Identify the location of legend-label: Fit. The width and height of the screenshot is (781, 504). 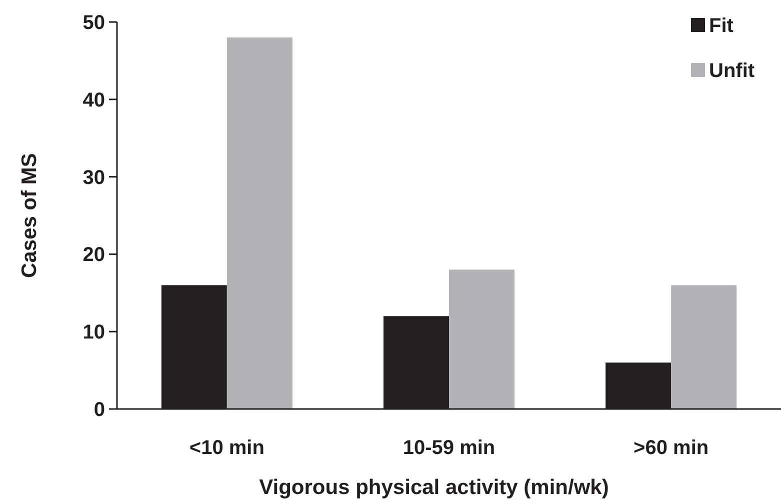
(721, 26).